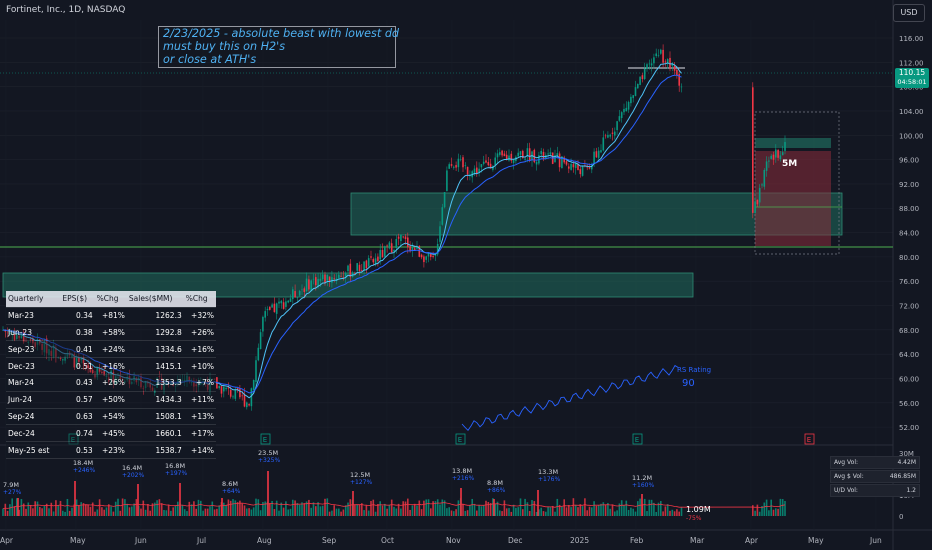 This screenshot has height=550, width=932. Describe the element at coordinates (77, 299) in the screenshot. I see `table-header-cell: EPS($)` at that location.